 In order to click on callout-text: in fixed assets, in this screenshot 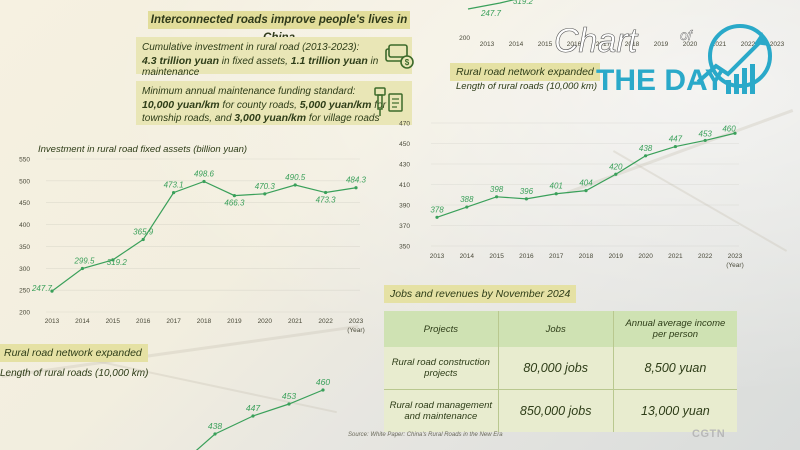, I will do `click(255, 61)`.